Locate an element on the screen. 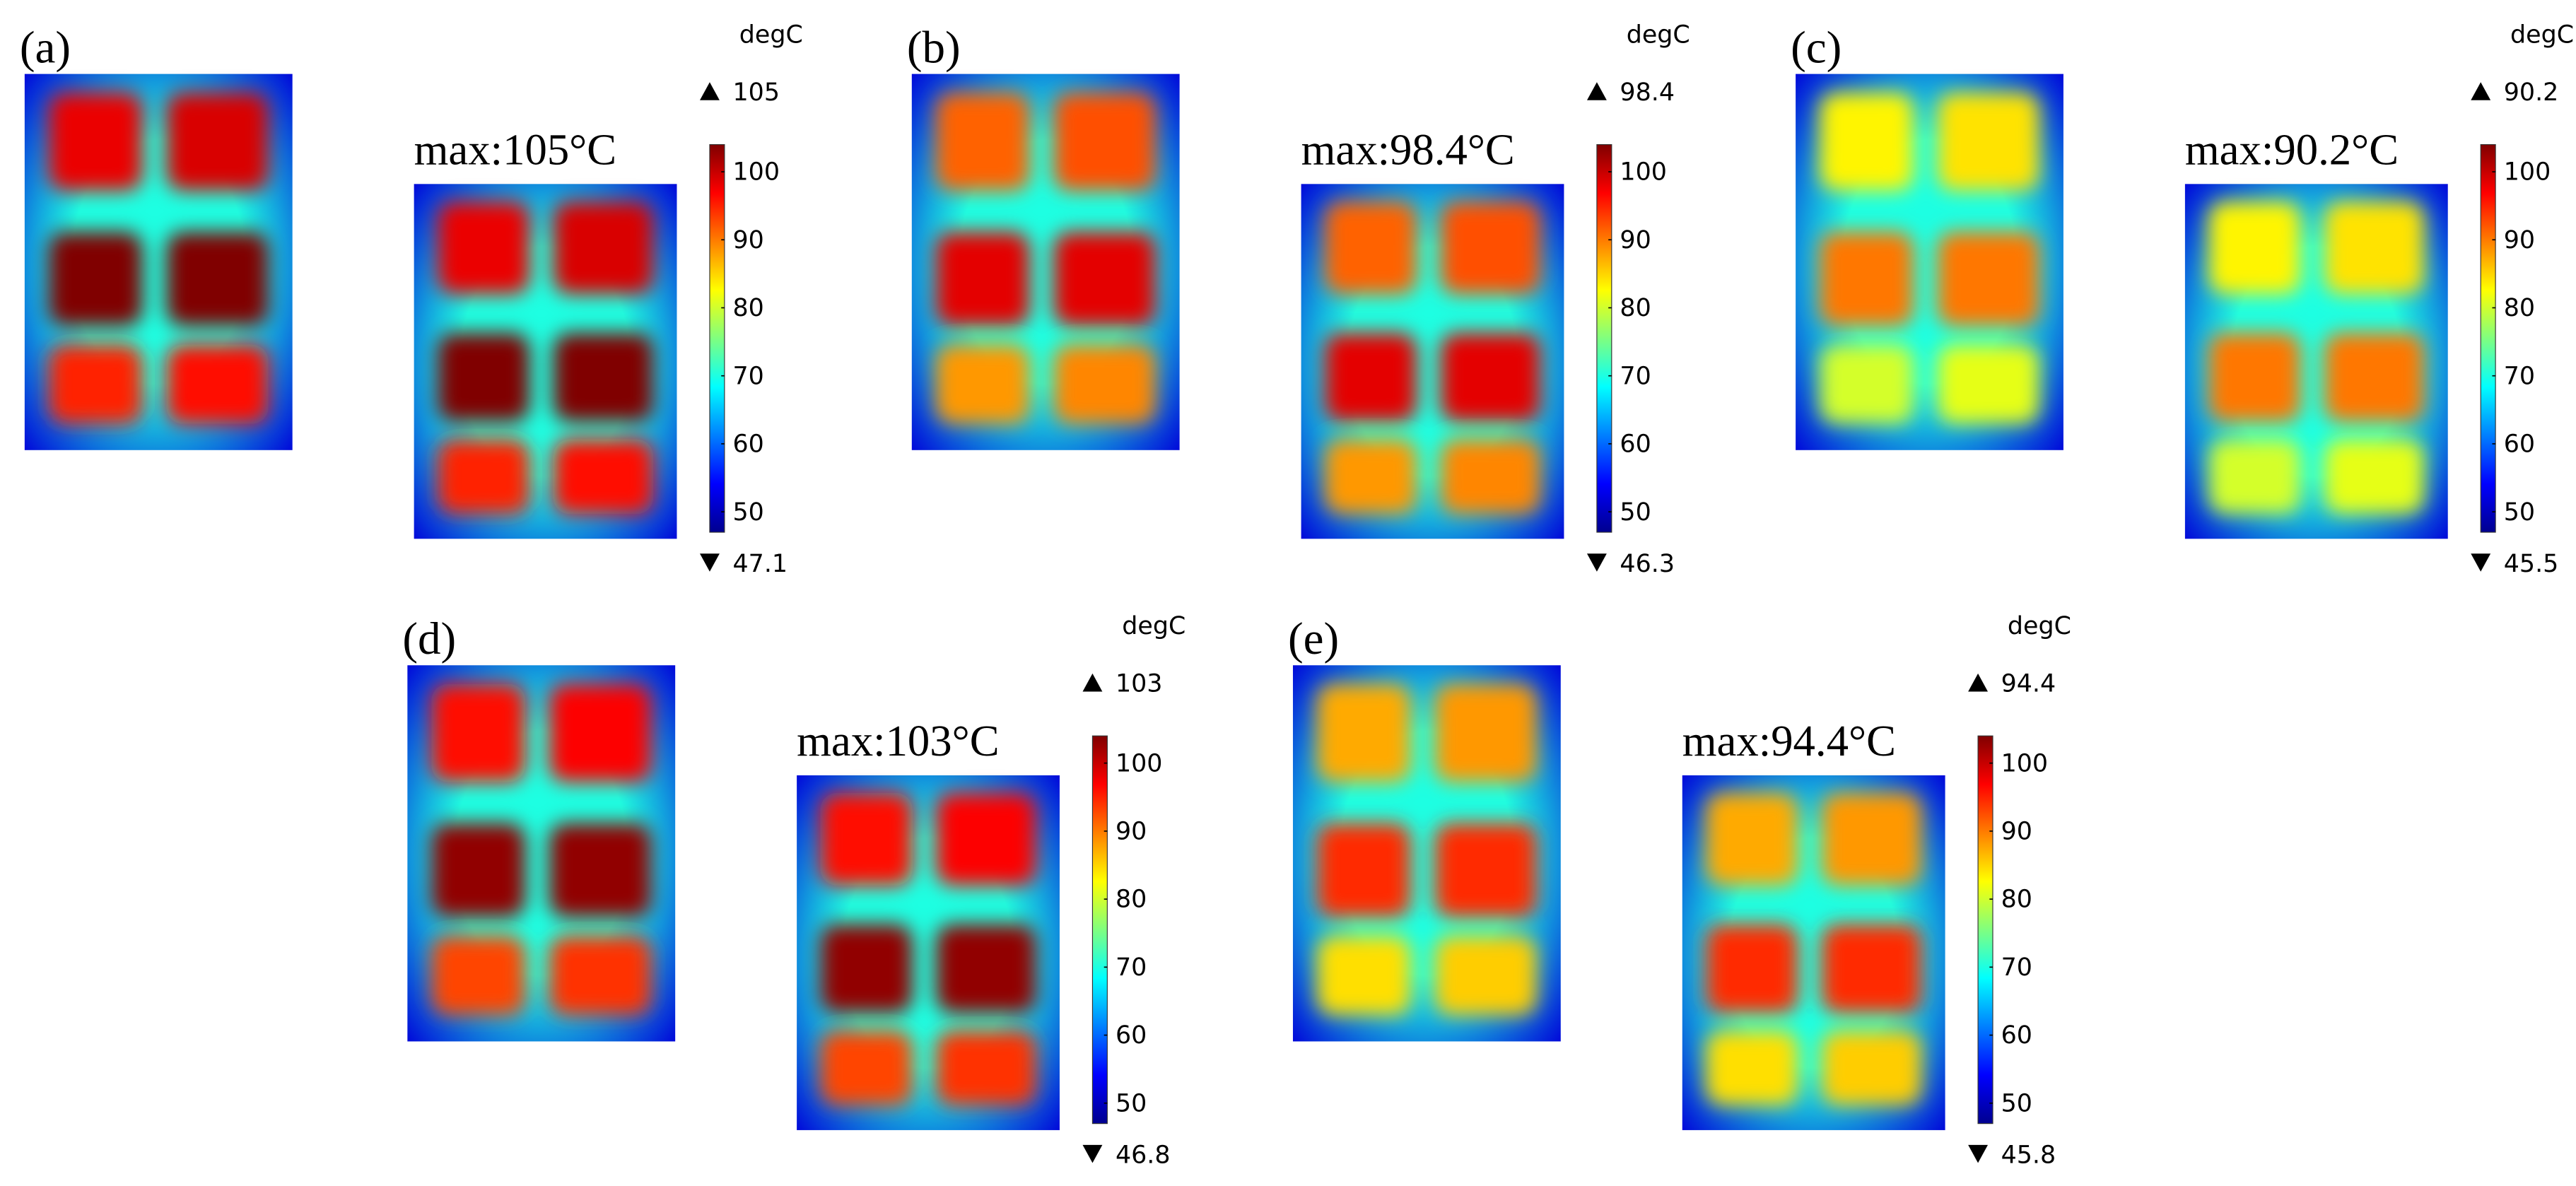 This screenshot has height=1186, width=2576. panel-label: (d) is located at coordinates (429, 638).